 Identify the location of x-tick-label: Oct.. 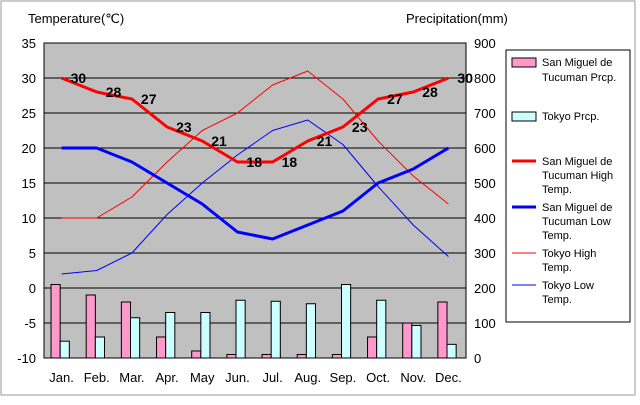
(378, 377).